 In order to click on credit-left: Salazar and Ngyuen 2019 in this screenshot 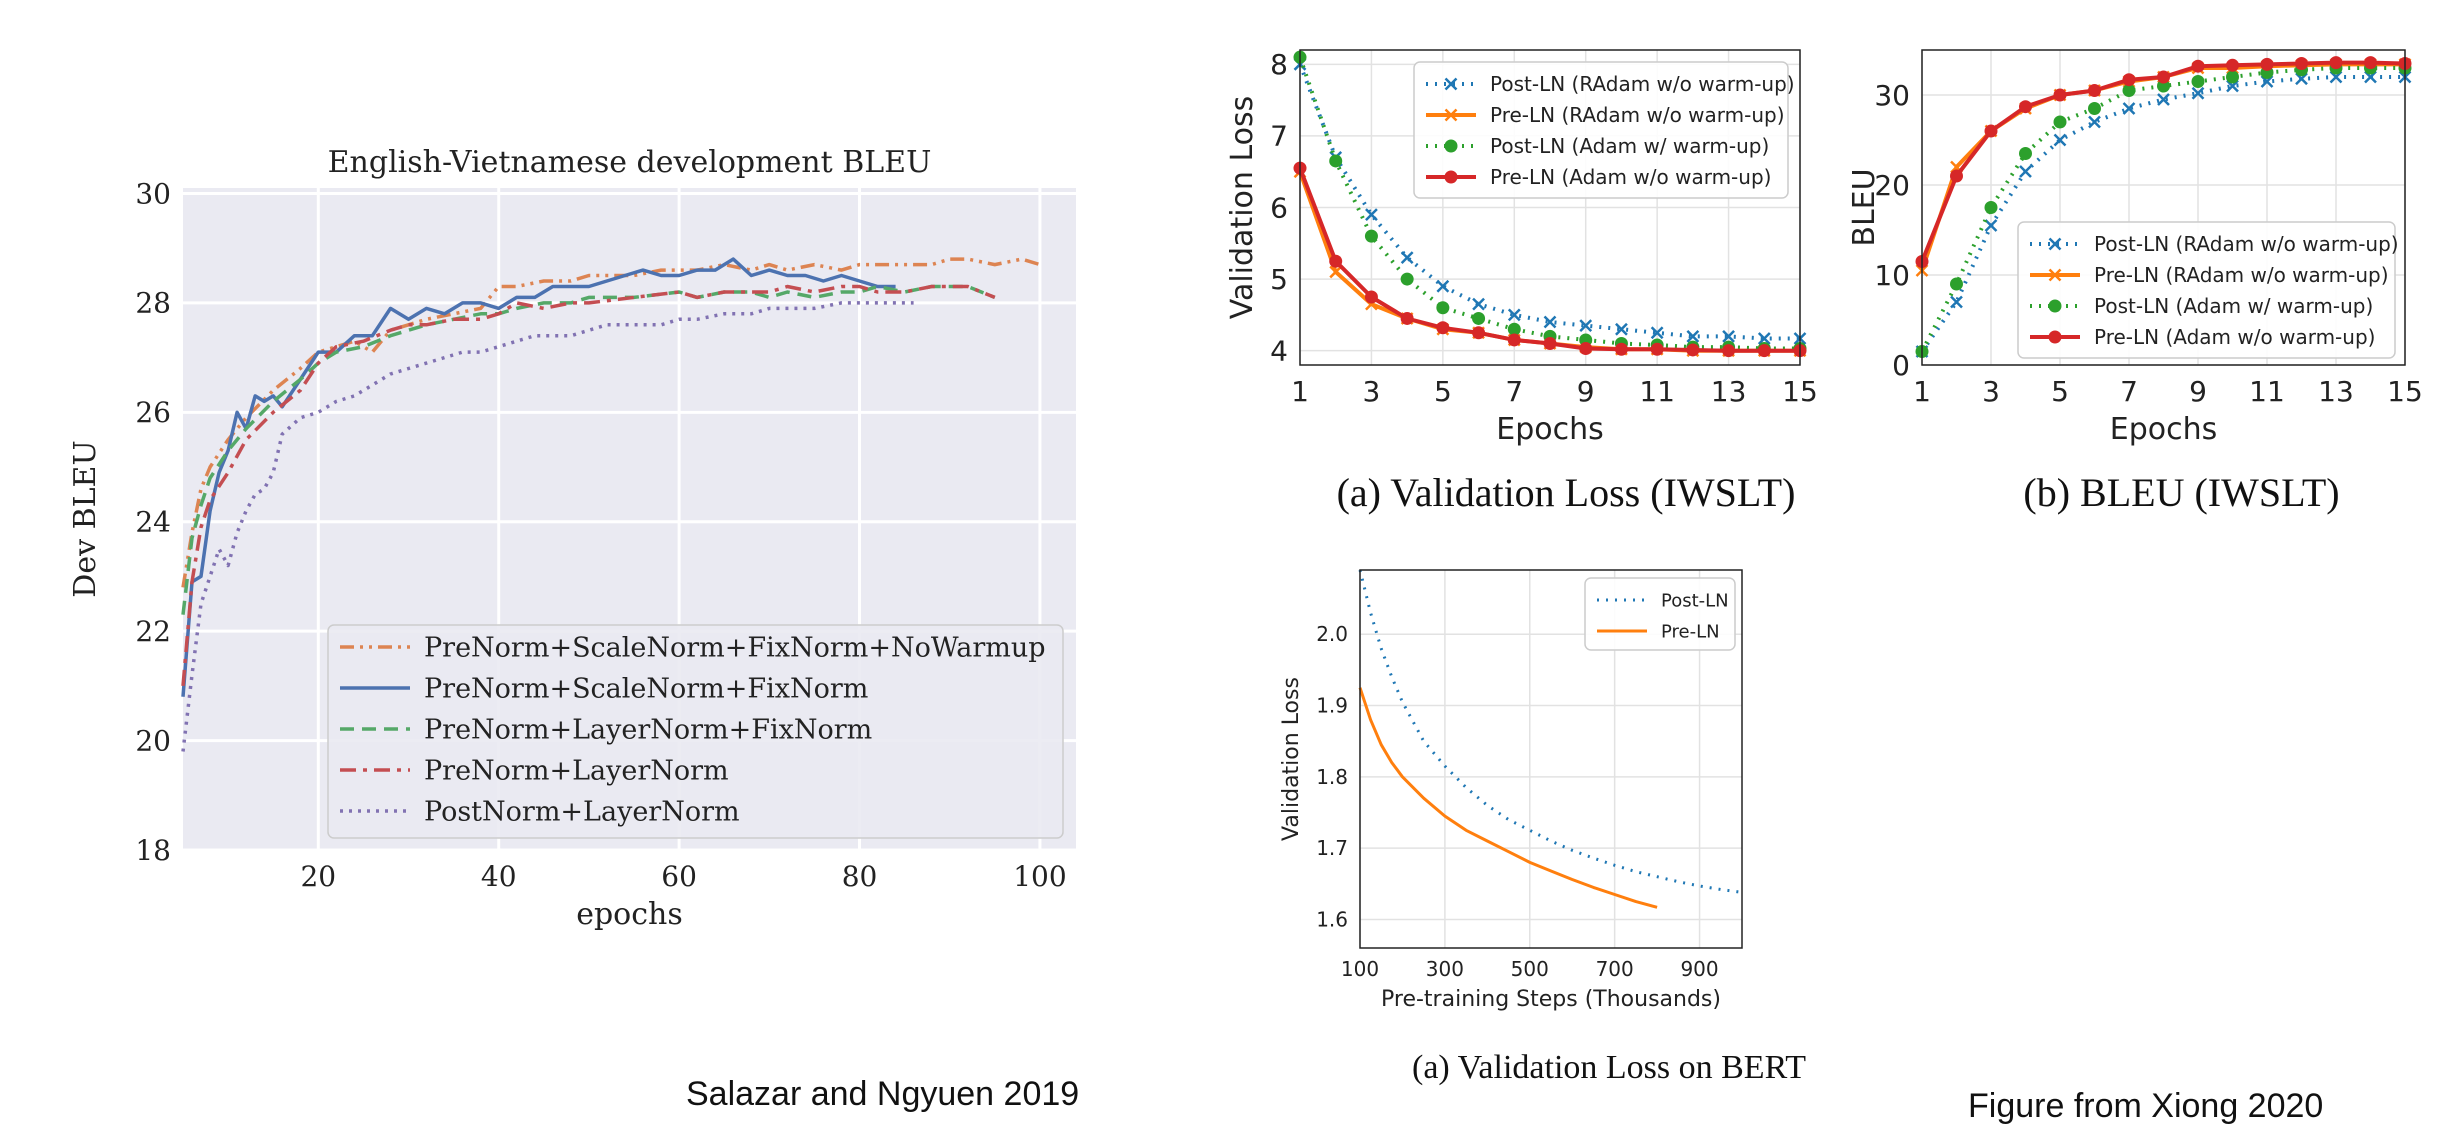, I will do `click(883, 1094)`.